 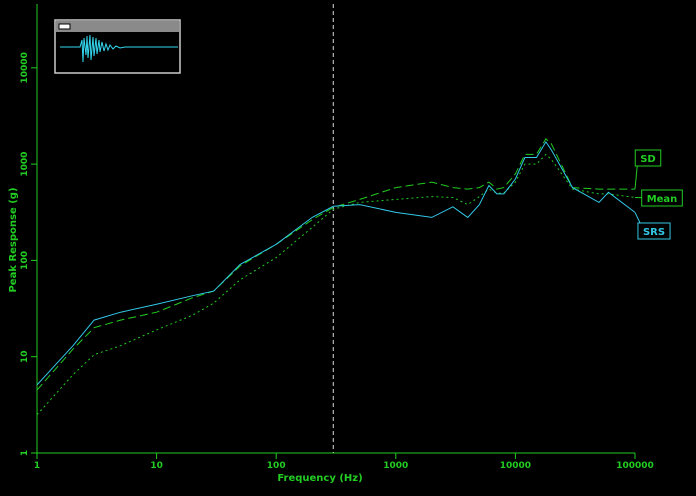 I want to click on legend-label: SD, so click(x=648, y=159).